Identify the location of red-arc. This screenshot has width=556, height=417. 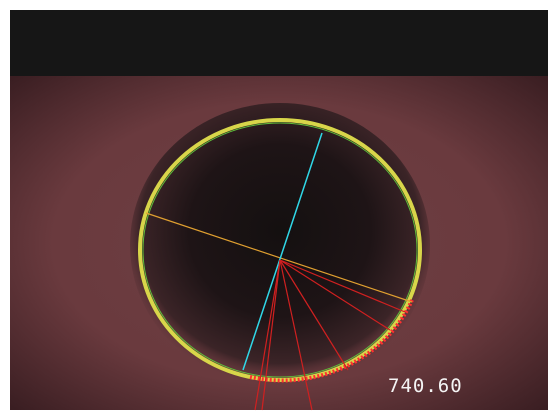
(331, 341).